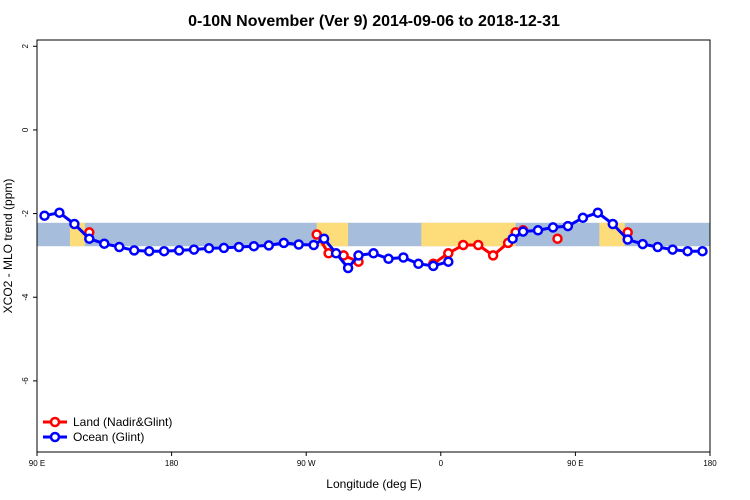 The width and height of the screenshot is (750, 500). What do you see at coordinates (373, 484) in the screenshot?
I see `x-axis-label: Longitude (deg E)` at bounding box center [373, 484].